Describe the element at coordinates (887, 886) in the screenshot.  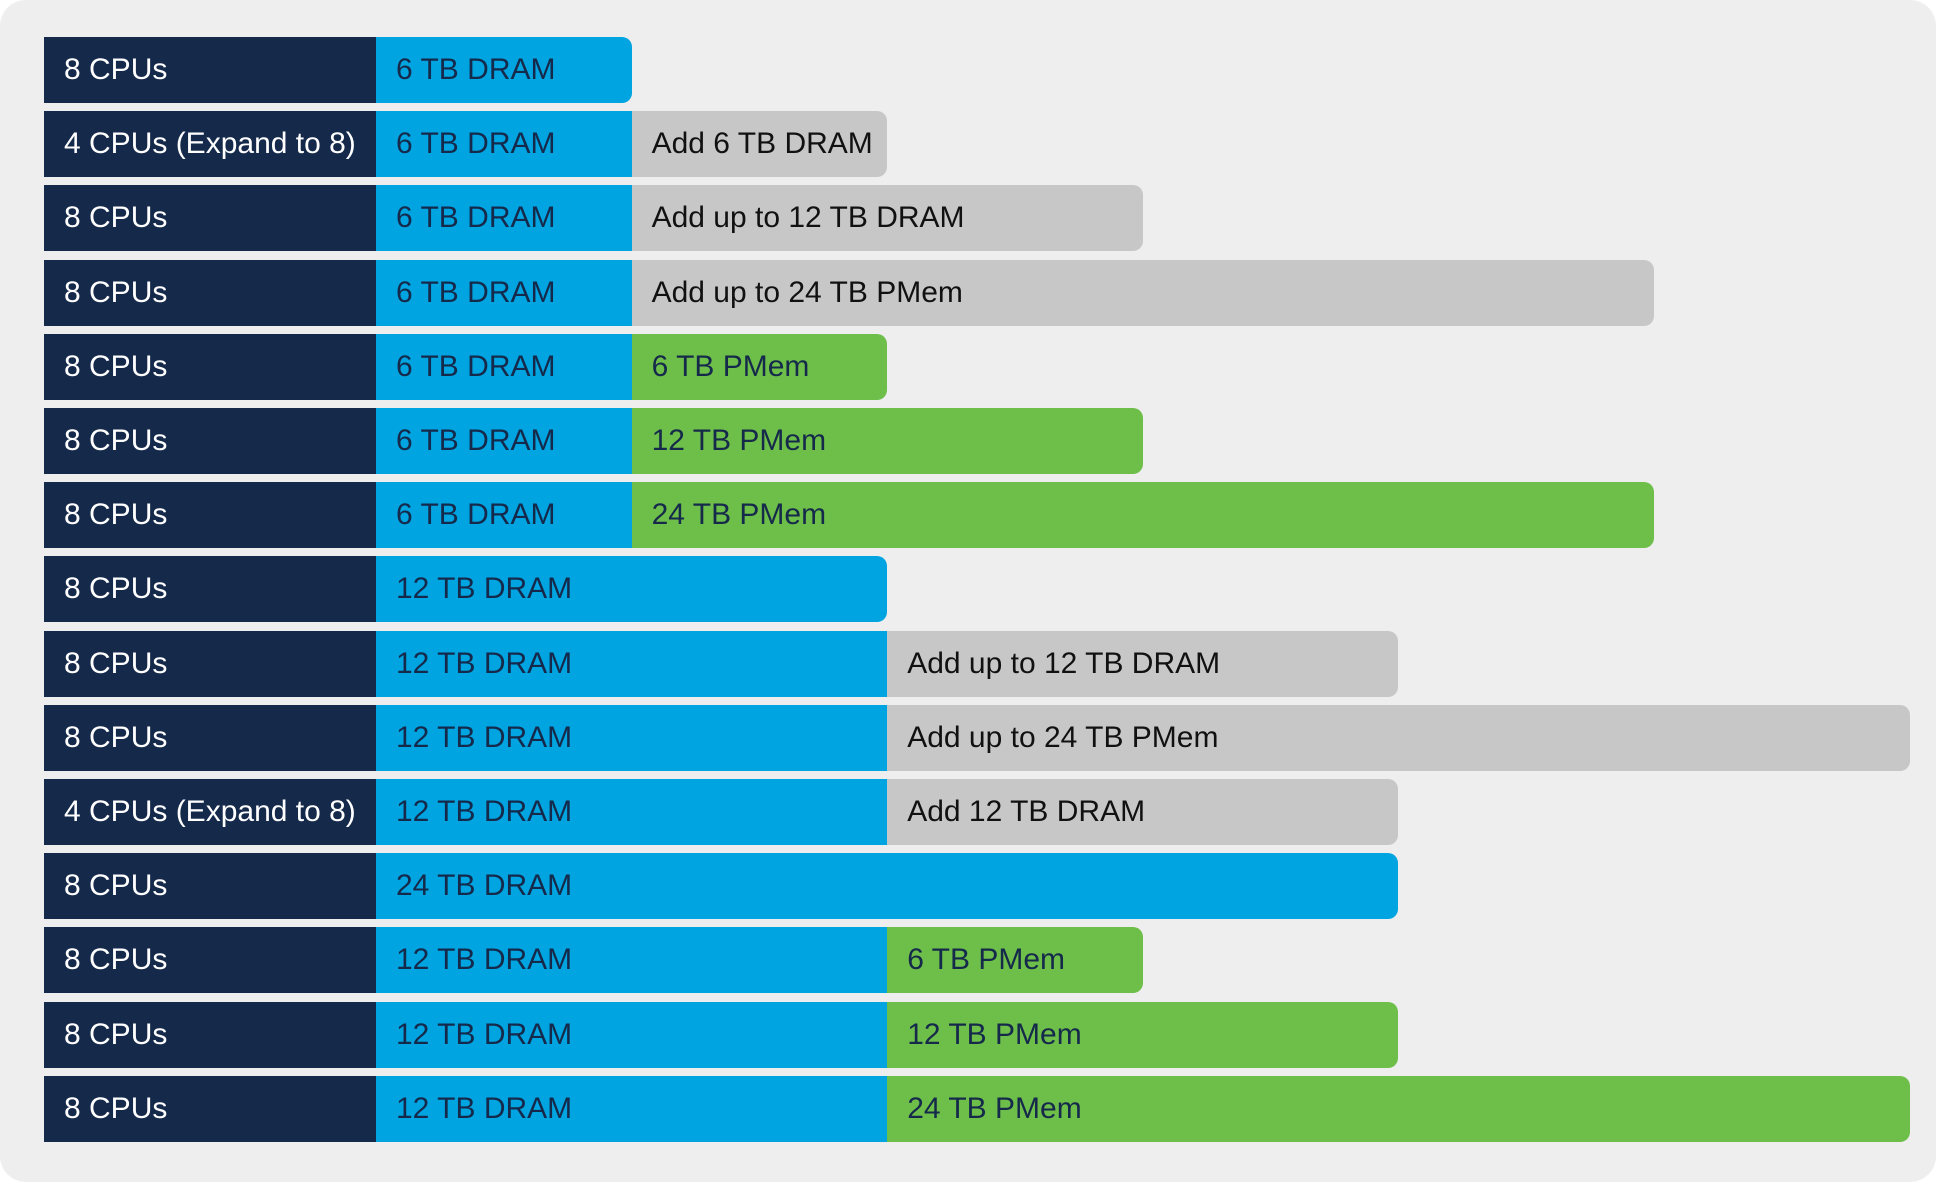
I see `dram-segment: 24 TB DRAM` at that location.